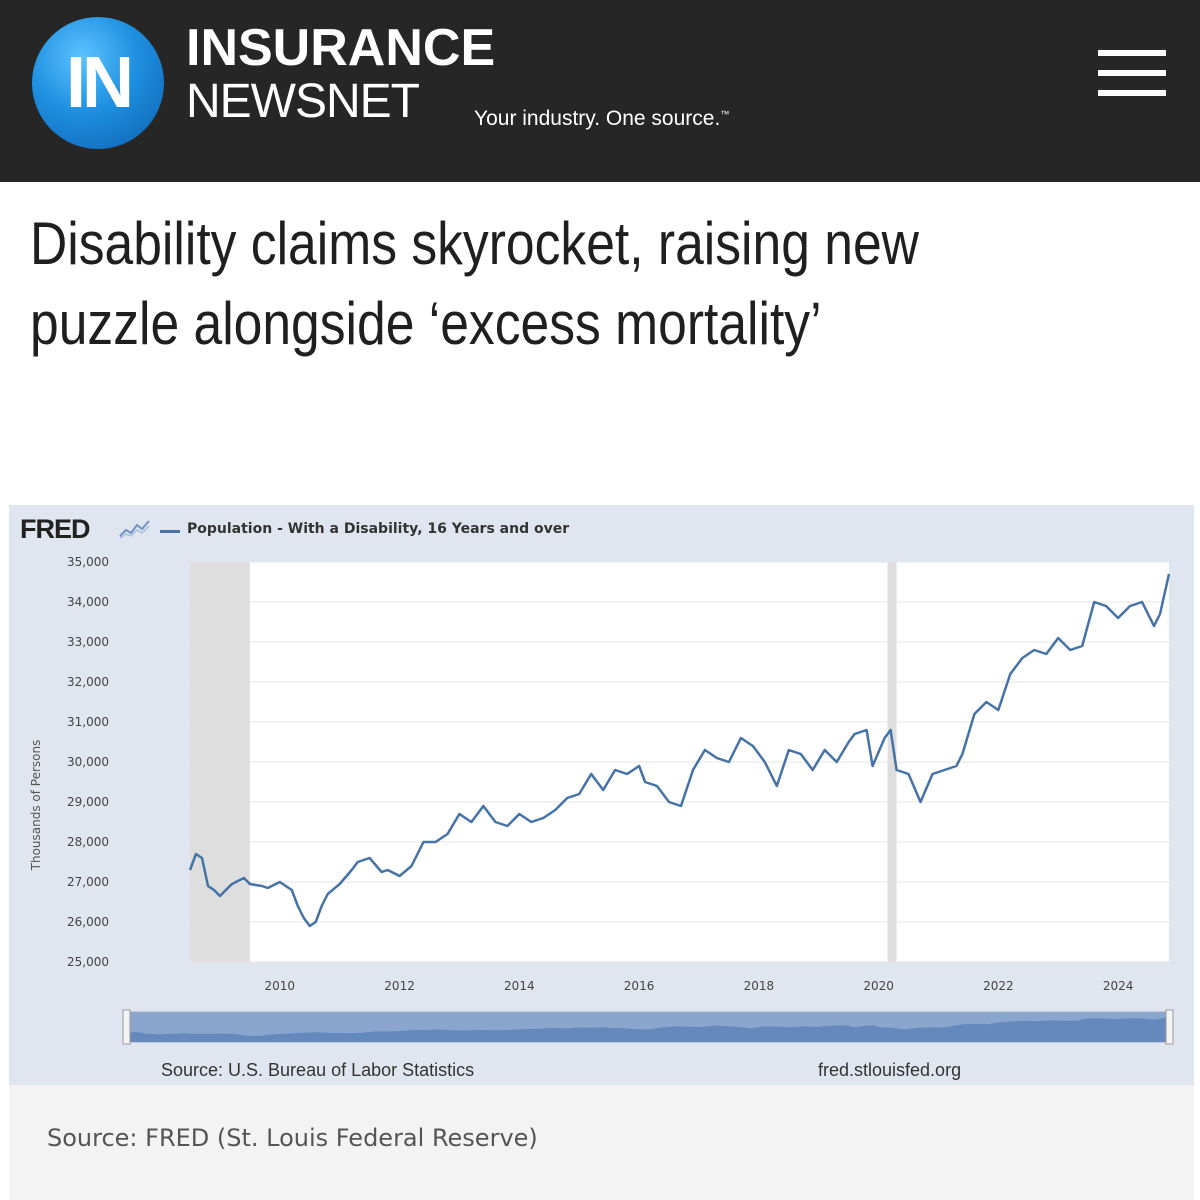  What do you see at coordinates (597, 118) in the screenshot?
I see `tagline-text: Your industry. One source.` at bounding box center [597, 118].